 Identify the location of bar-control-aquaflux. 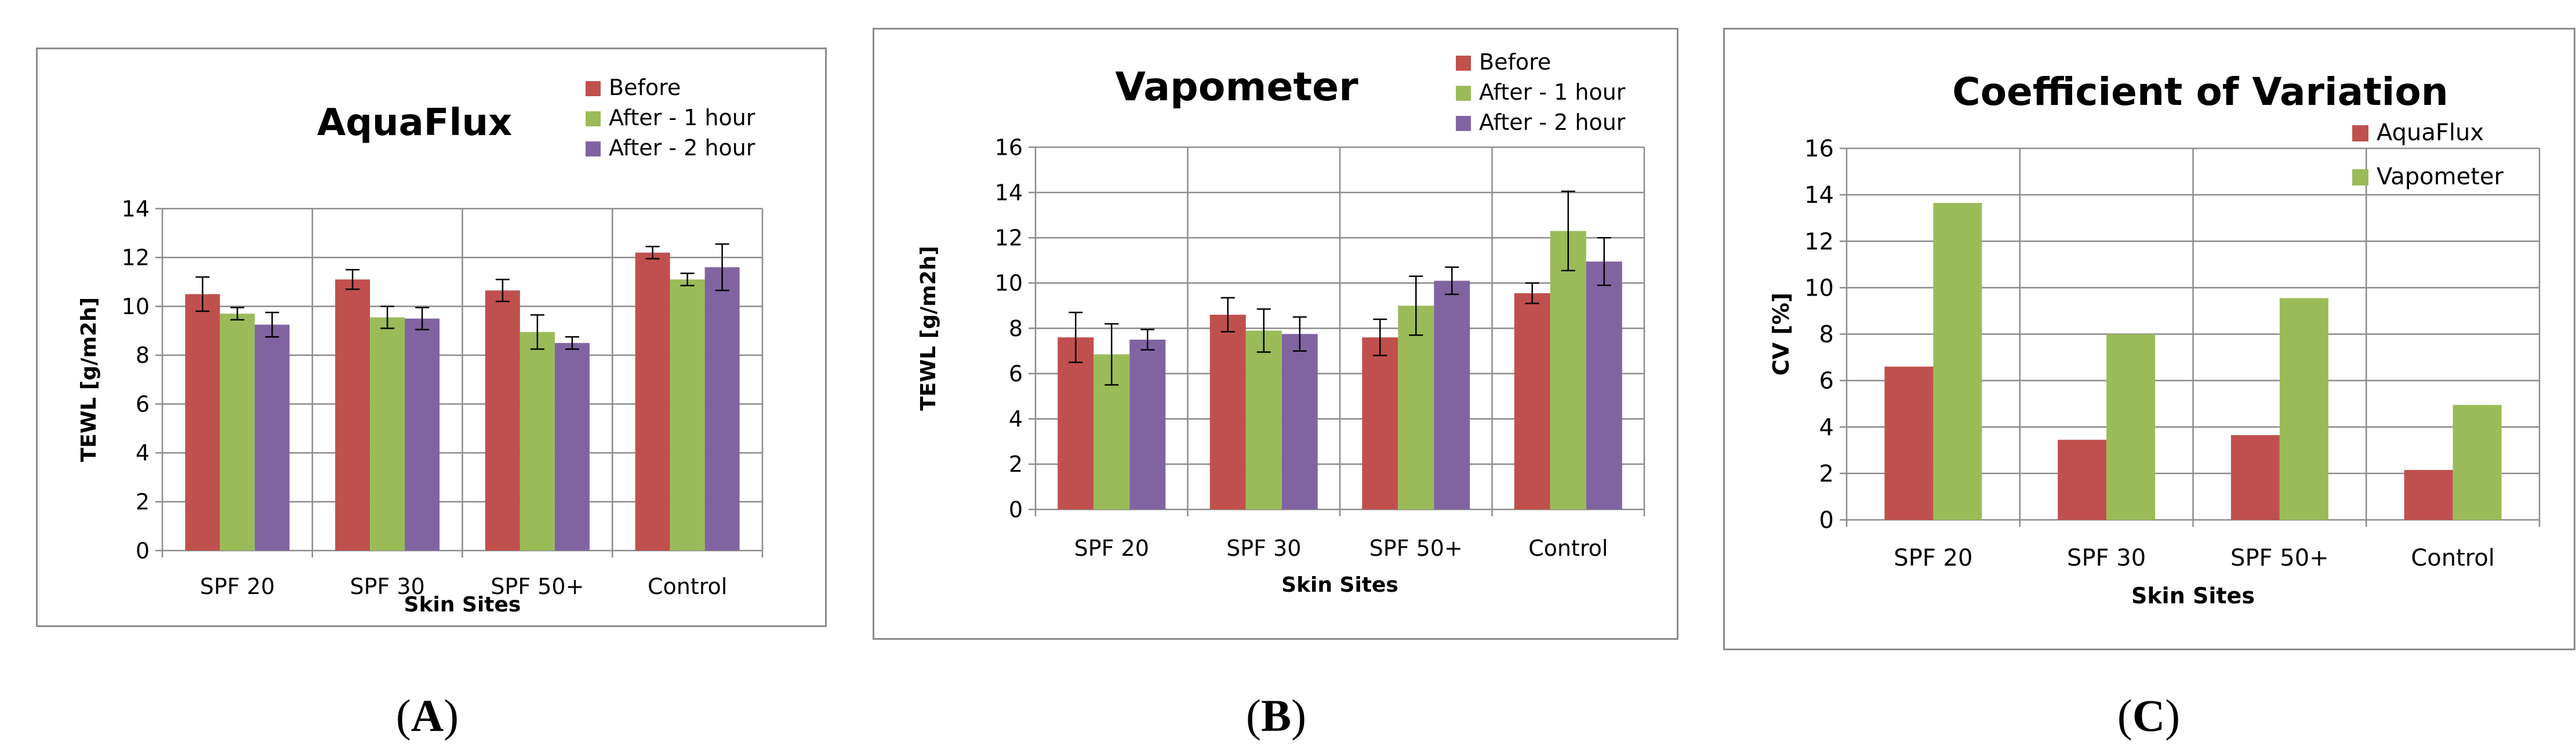
(2428, 494).